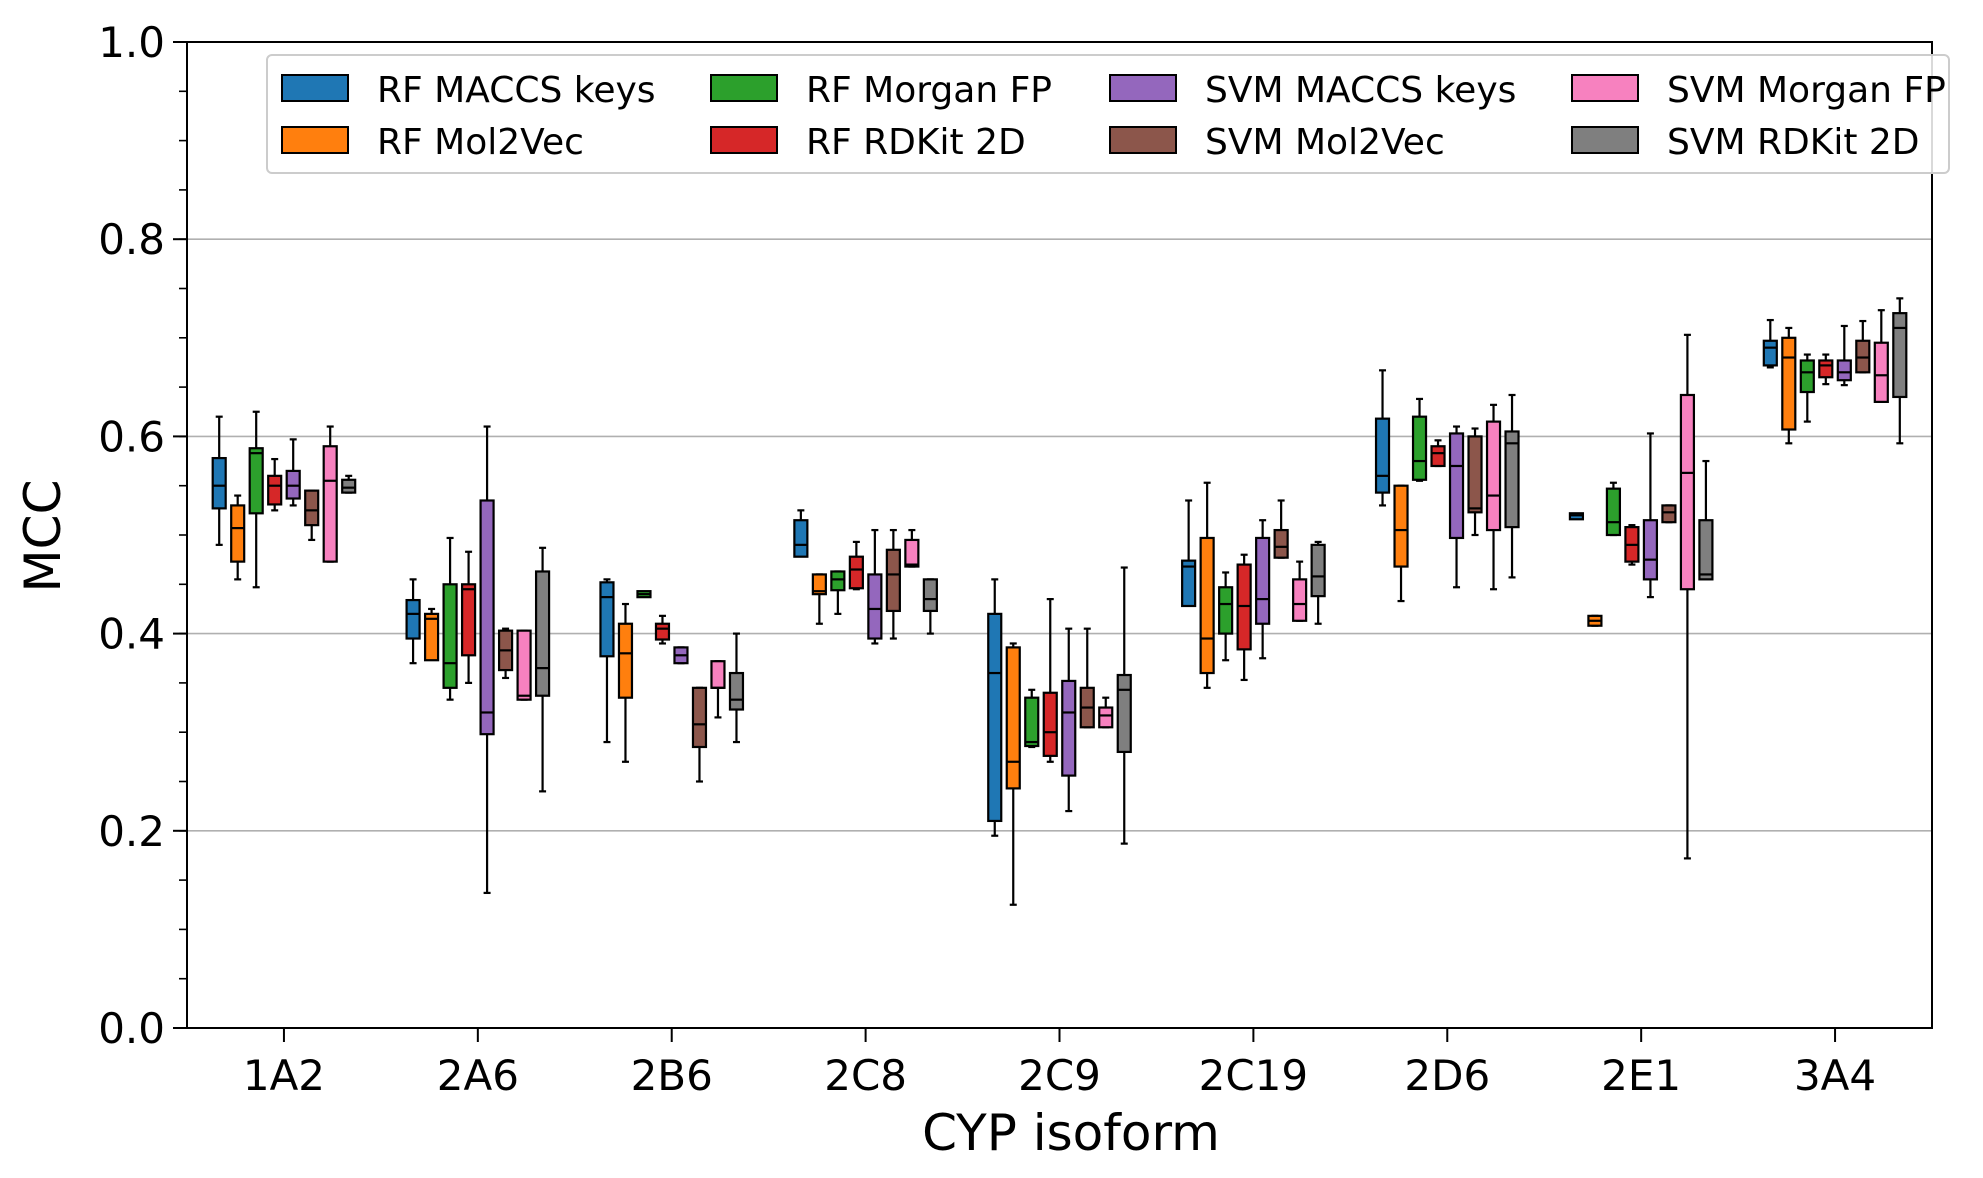 This screenshot has width=1983, height=1178. I want to click on y-tick-label: 1.0, so click(131, 42).